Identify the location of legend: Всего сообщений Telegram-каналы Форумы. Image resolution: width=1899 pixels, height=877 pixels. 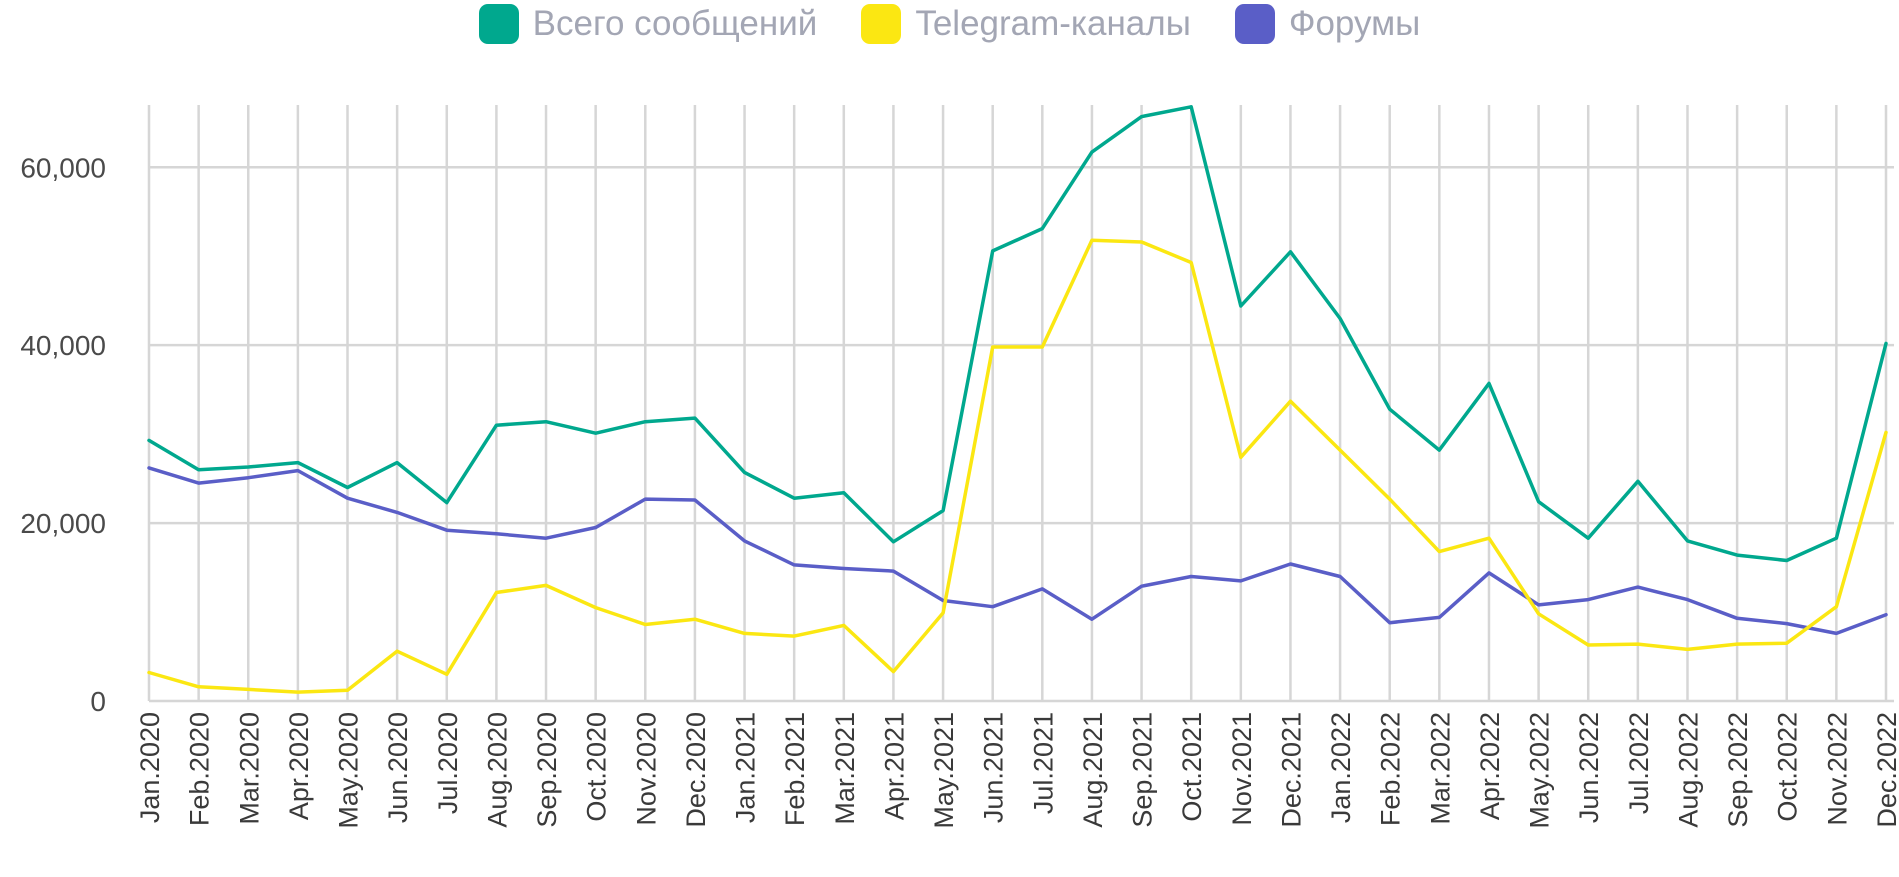
(949, 24).